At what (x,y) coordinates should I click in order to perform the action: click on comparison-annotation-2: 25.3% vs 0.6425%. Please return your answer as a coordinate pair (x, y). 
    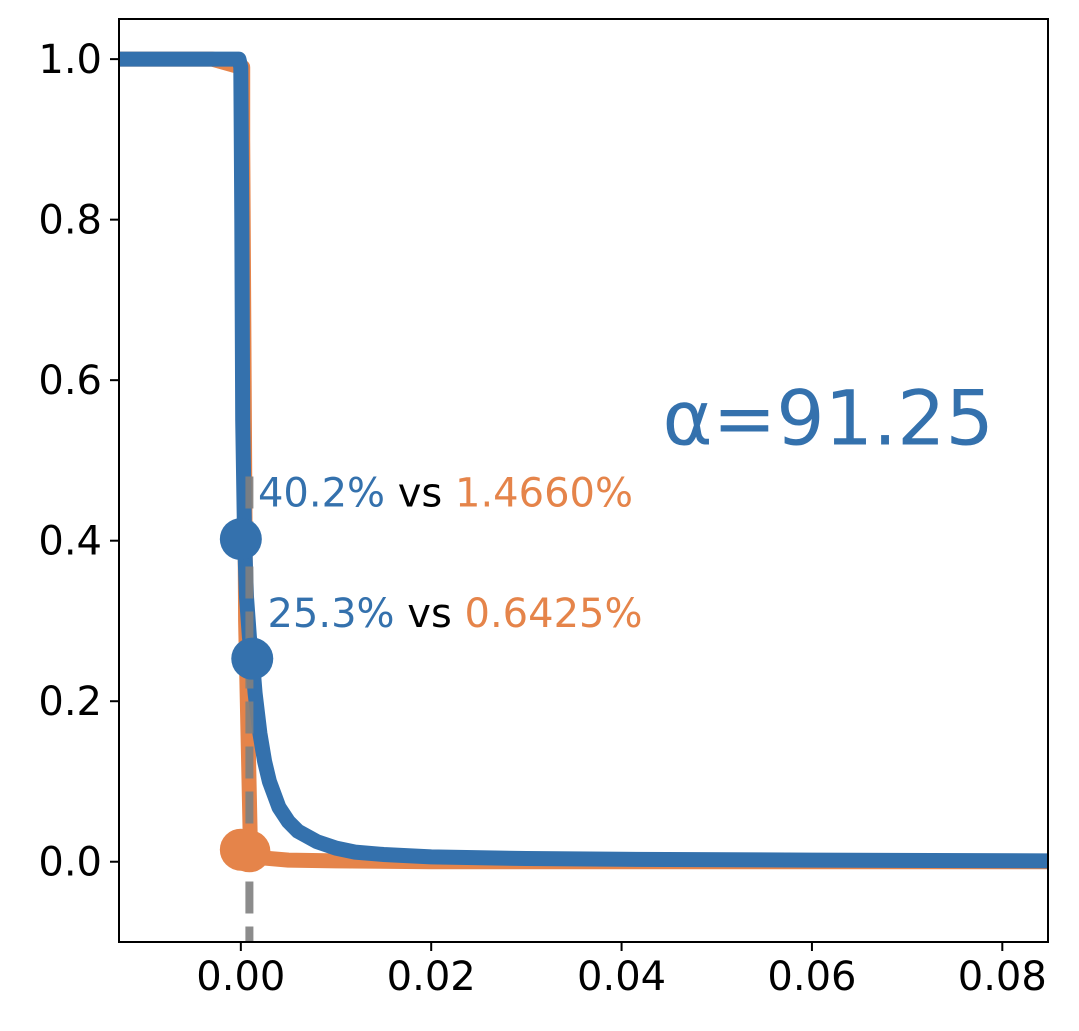
    Looking at the image, I should click on (454, 614).